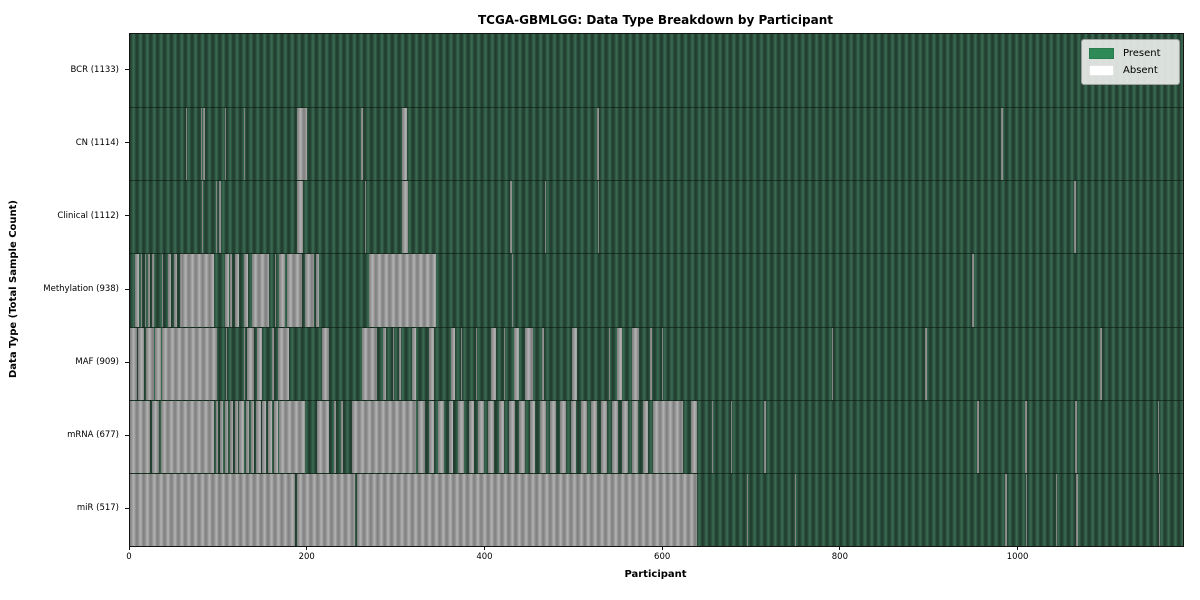 The width and height of the screenshot is (1200, 600). Describe the element at coordinates (654, 561) in the screenshot. I see `x-axis: 0 200 400 600 800 1000` at that location.